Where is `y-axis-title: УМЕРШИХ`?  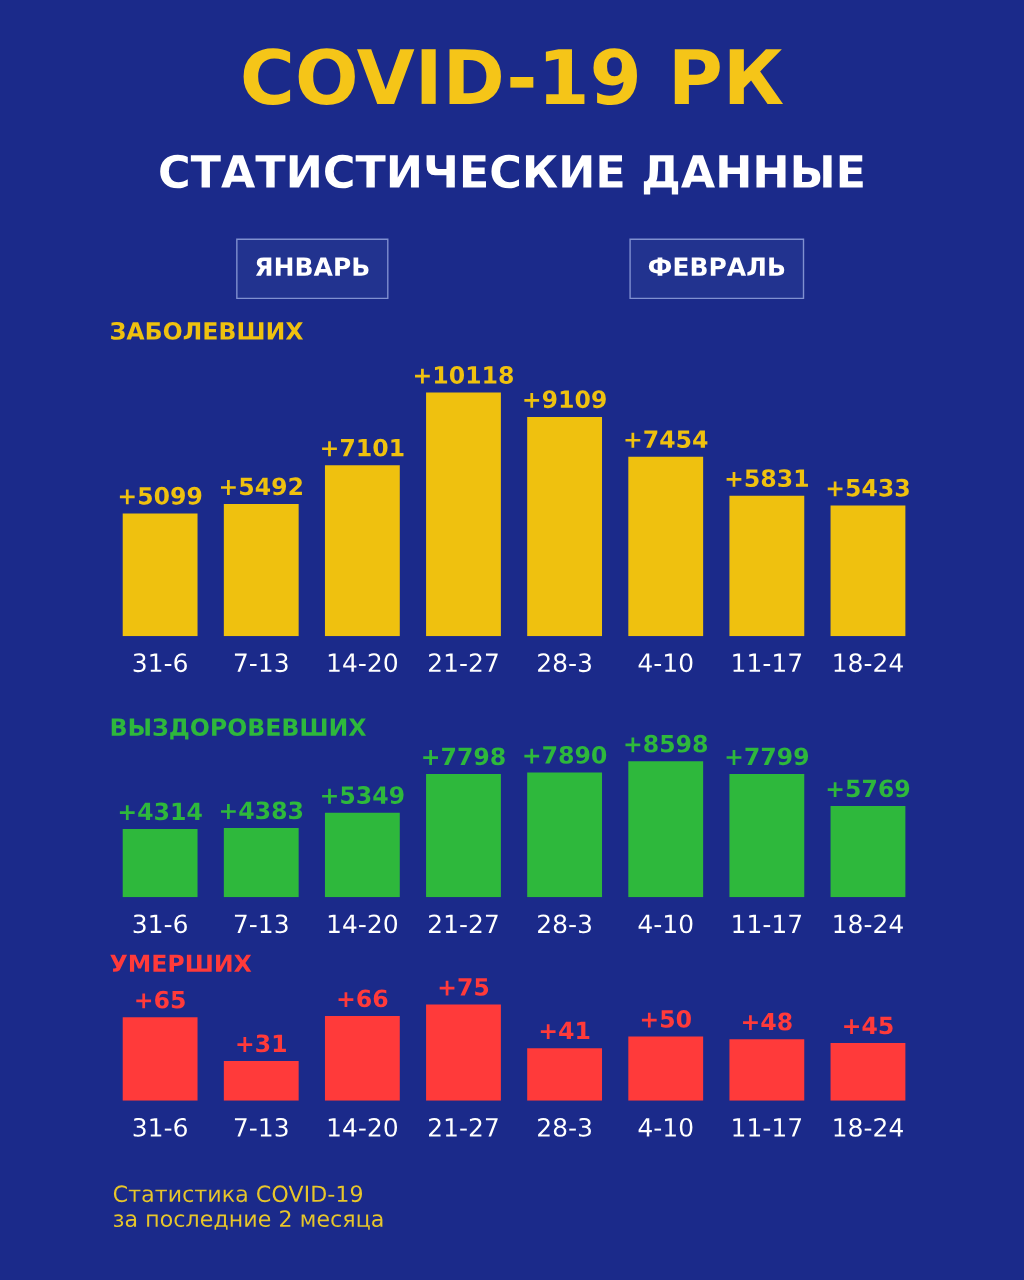 y-axis-title: УМЕРШИХ is located at coordinates (181, 963).